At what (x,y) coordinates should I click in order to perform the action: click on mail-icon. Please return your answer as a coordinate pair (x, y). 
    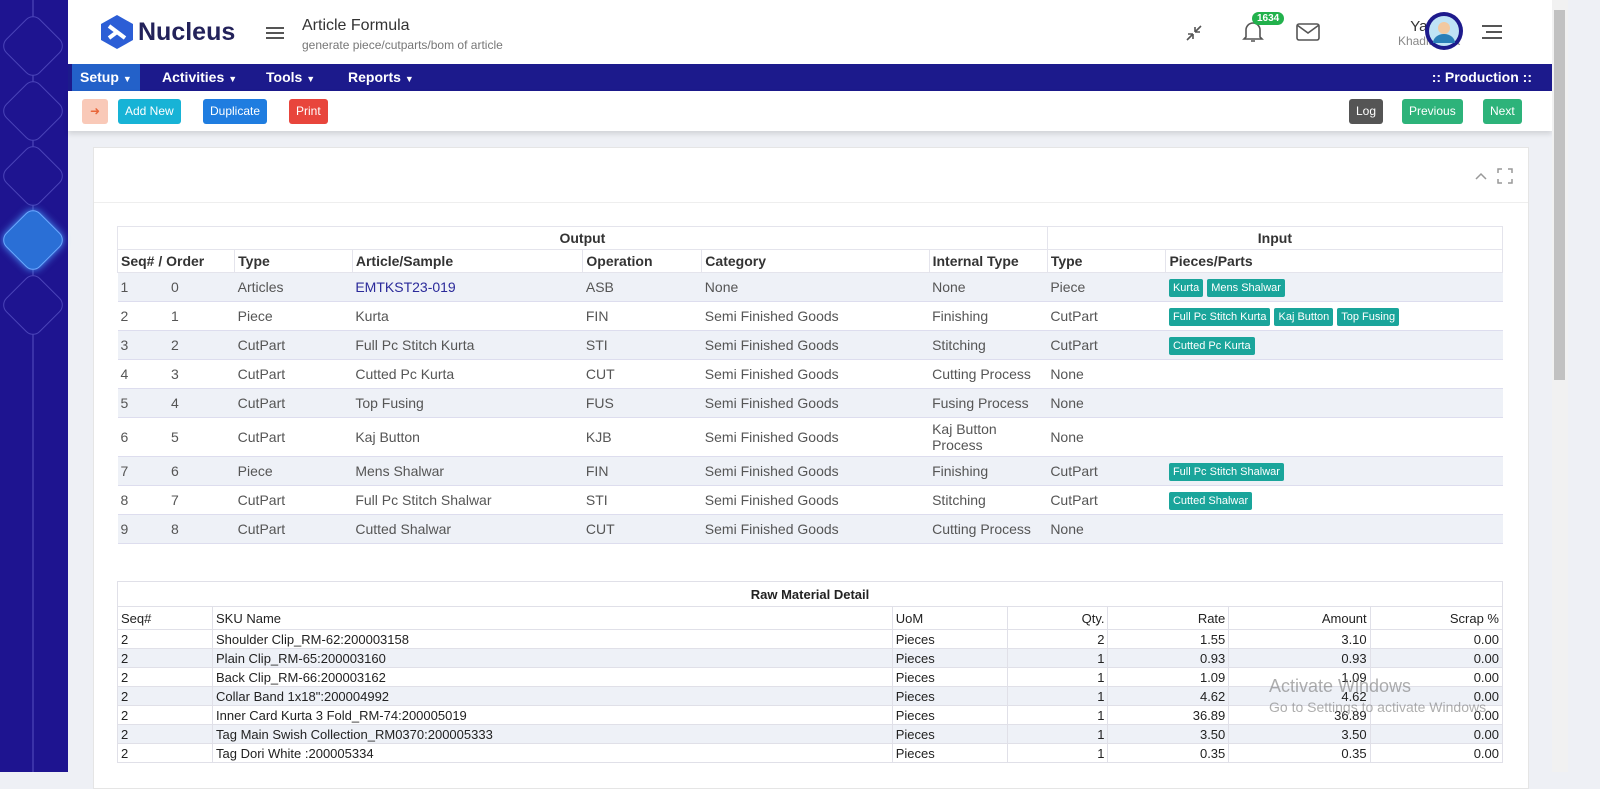
    Looking at the image, I should click on (1308, 32).